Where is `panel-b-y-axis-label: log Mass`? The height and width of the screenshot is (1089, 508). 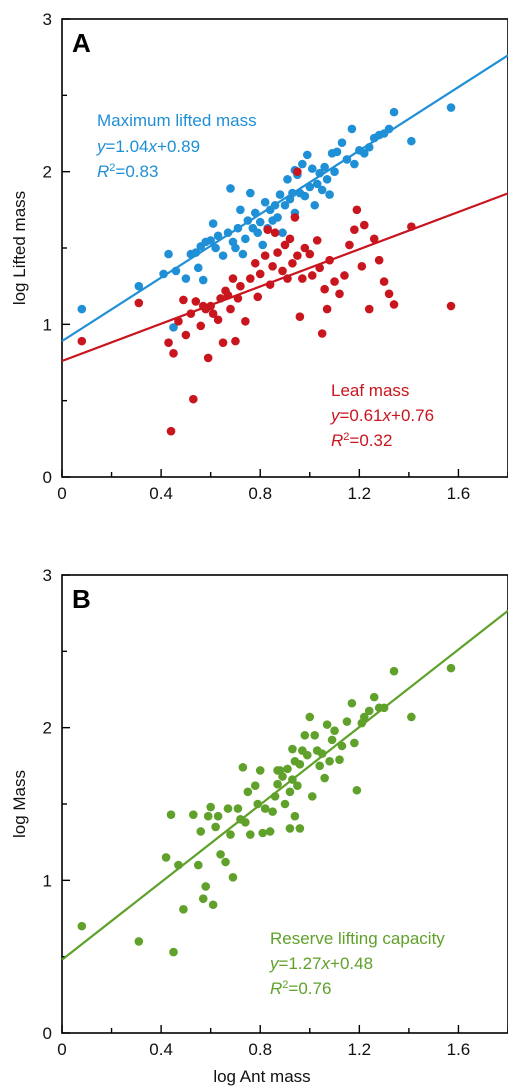 panel-b-y-axis-label: log Mass is located at coordinates (19, 804).